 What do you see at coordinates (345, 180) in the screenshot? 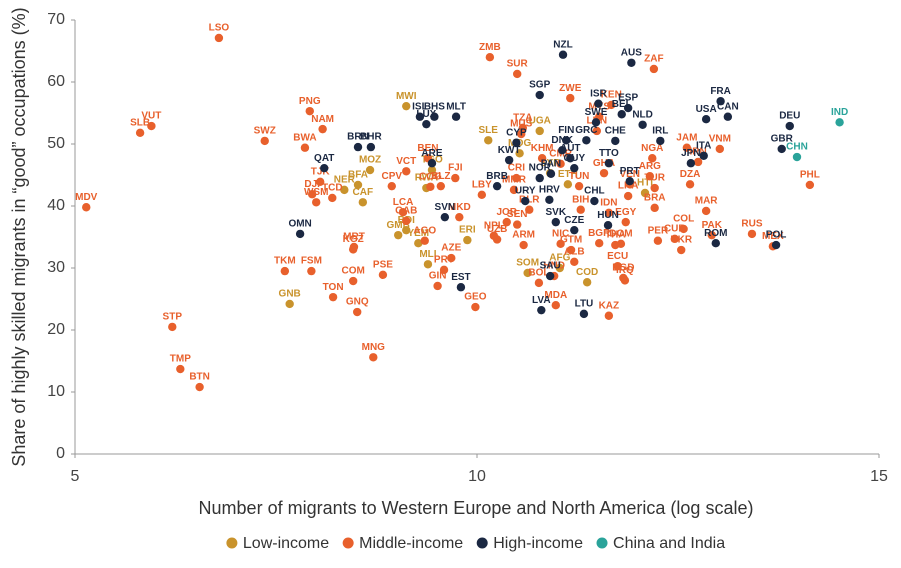
I see `point-label: NER` at bounding box center [345, 180].